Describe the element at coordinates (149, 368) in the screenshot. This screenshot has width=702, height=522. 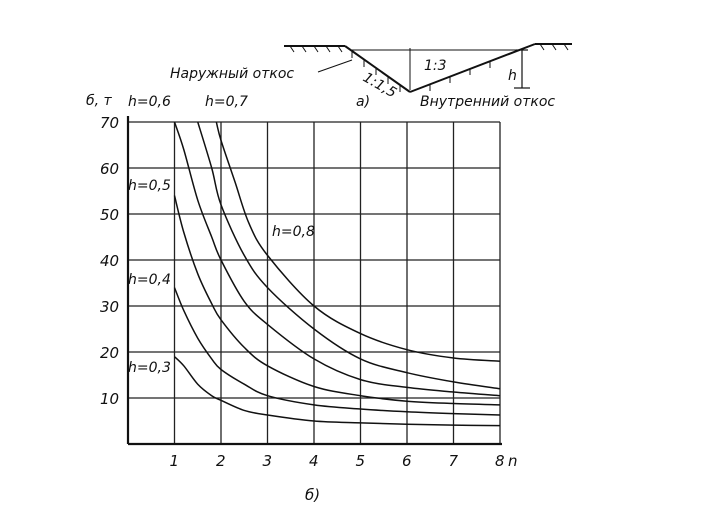
I see `curve-label-h03: h=0,3` at that location.